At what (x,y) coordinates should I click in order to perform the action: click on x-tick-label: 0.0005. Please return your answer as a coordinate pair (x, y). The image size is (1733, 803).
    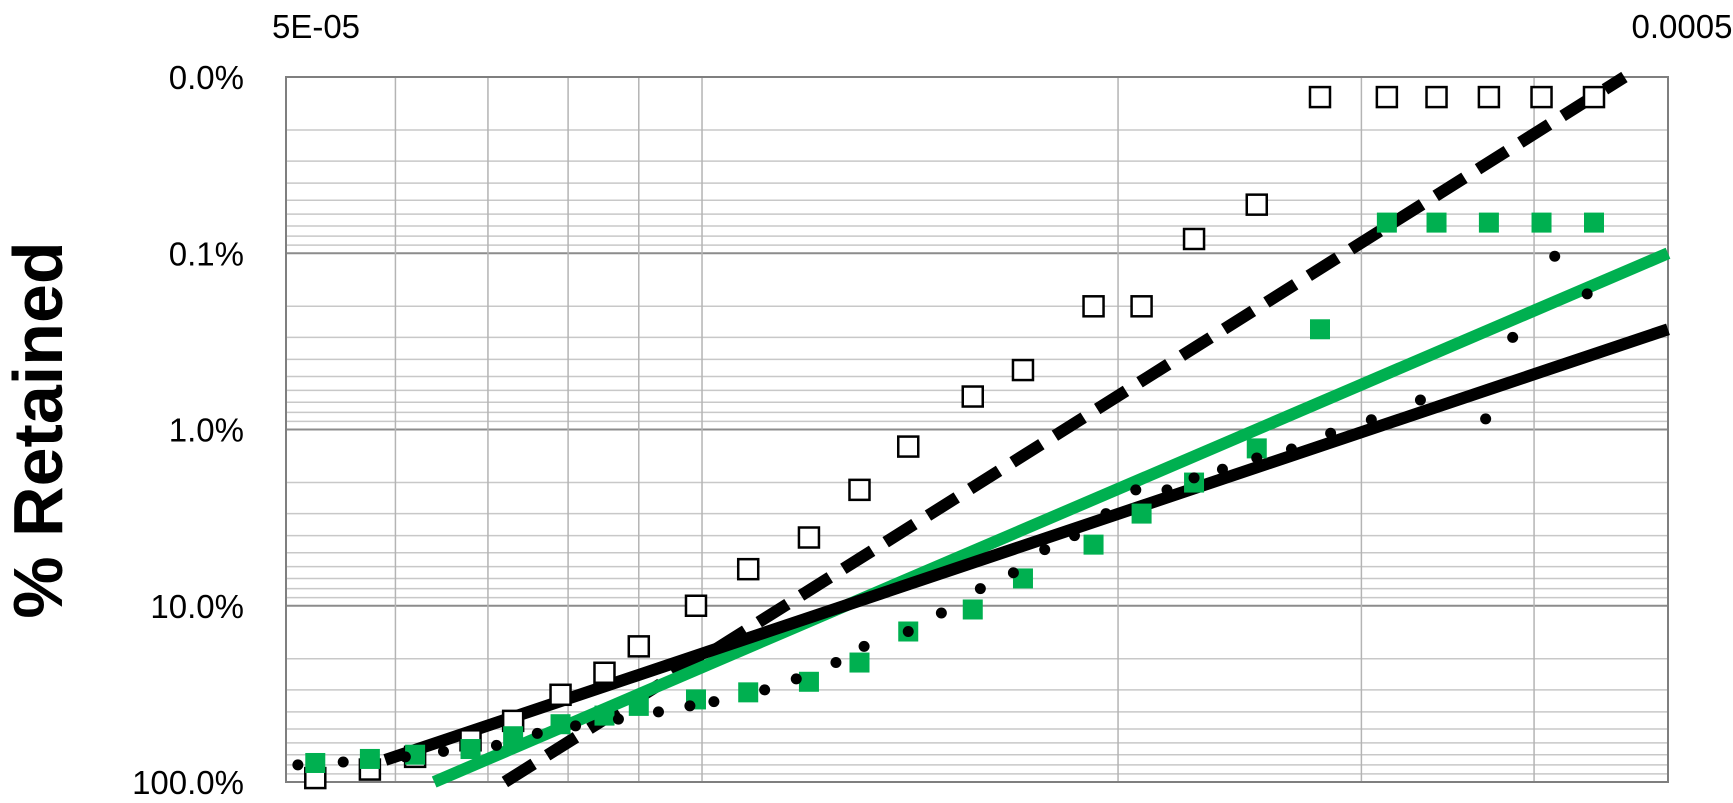
    Looking at the image, I should click on (1682, 26).